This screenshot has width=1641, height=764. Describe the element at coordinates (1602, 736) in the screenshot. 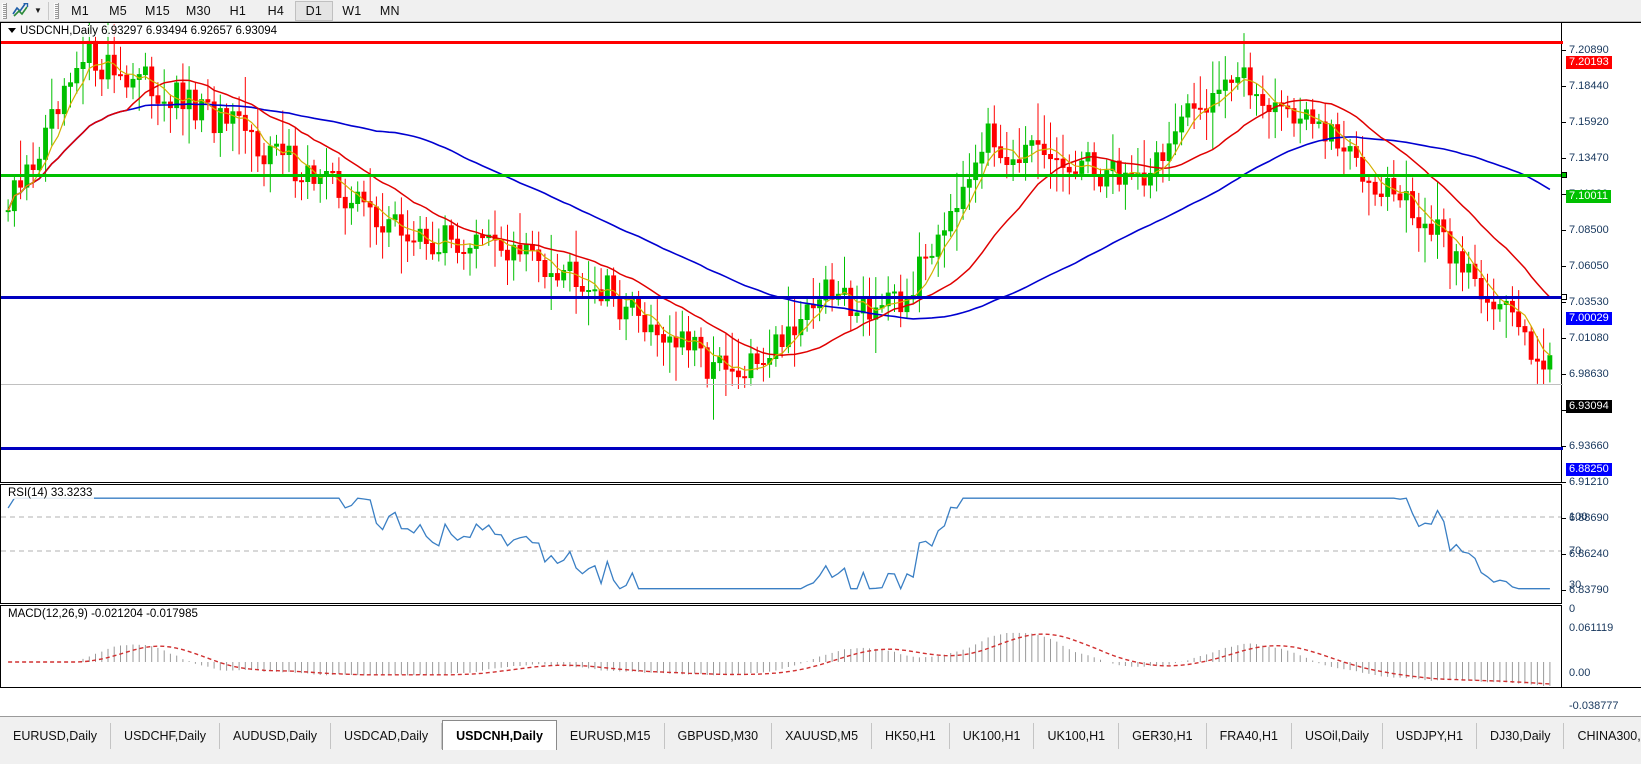

I see `tab-china300-h4: CHINA300,H4` at that location.